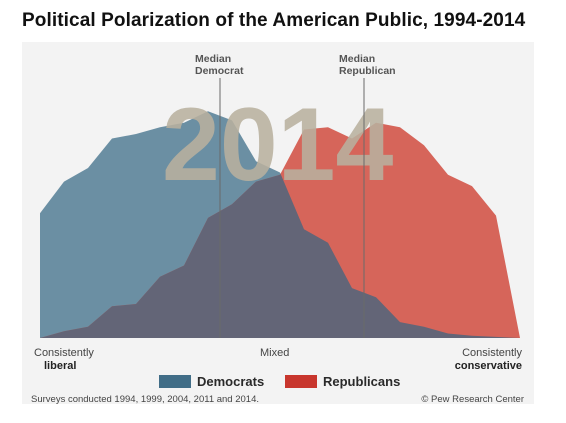 This screenshot has width=566, height=423. What do you see at coordinates (219, 71) in the screenshot?
I see `median-label-line2: Democrat` at bounding box center [219, 71].